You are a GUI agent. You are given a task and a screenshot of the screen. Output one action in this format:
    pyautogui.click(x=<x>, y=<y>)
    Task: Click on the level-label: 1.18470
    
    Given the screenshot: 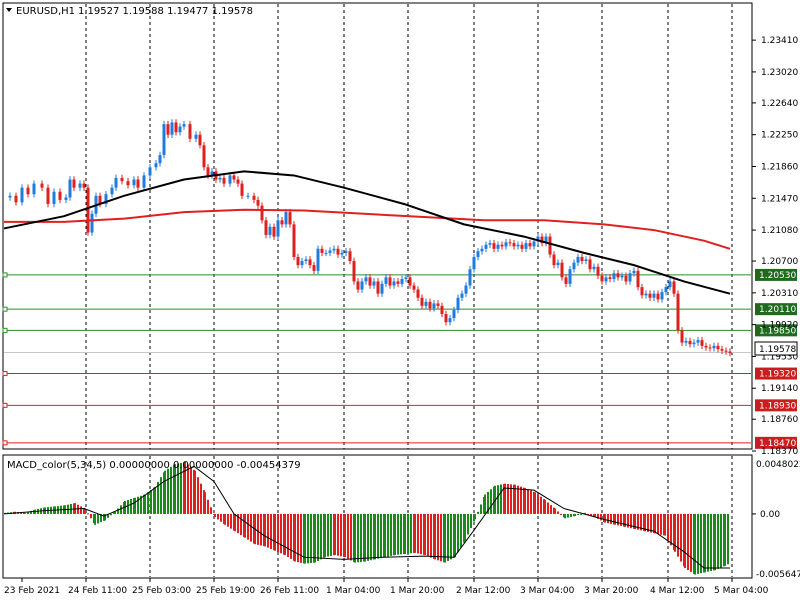 What is the action you would take?
    pyautogui.click(x=777, y=444)
    